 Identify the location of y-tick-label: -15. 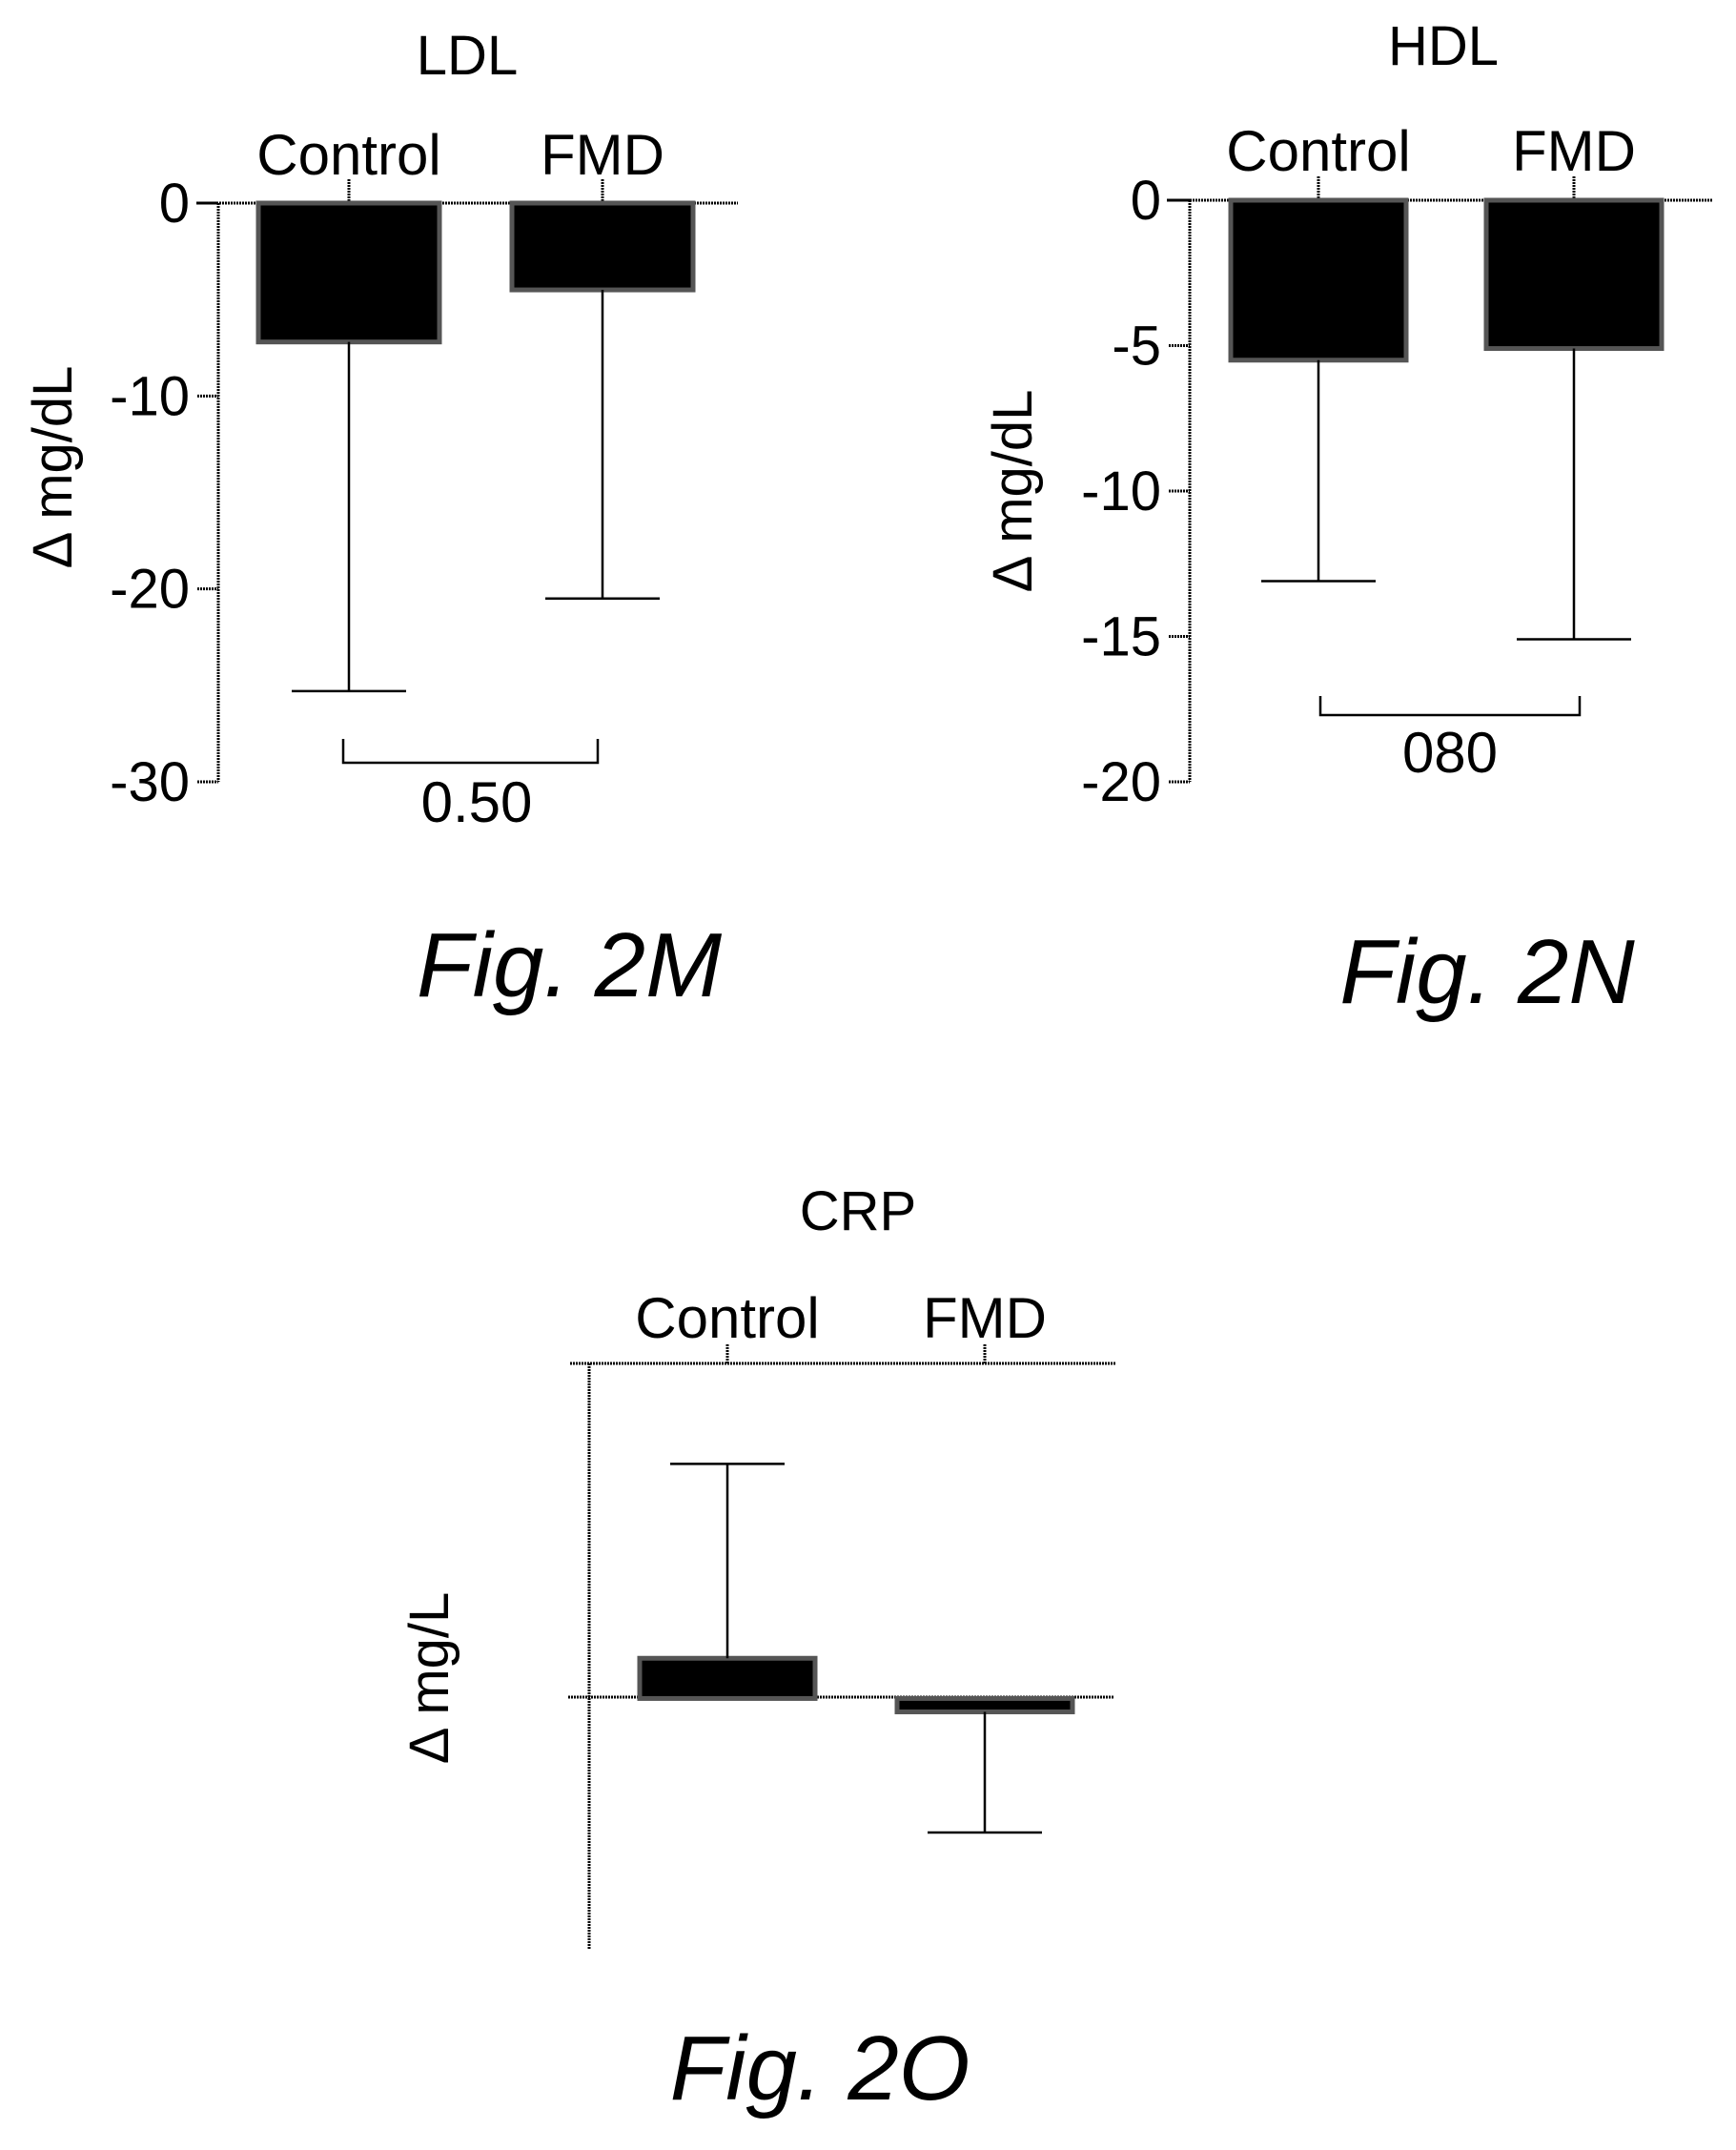
(1121, 637).